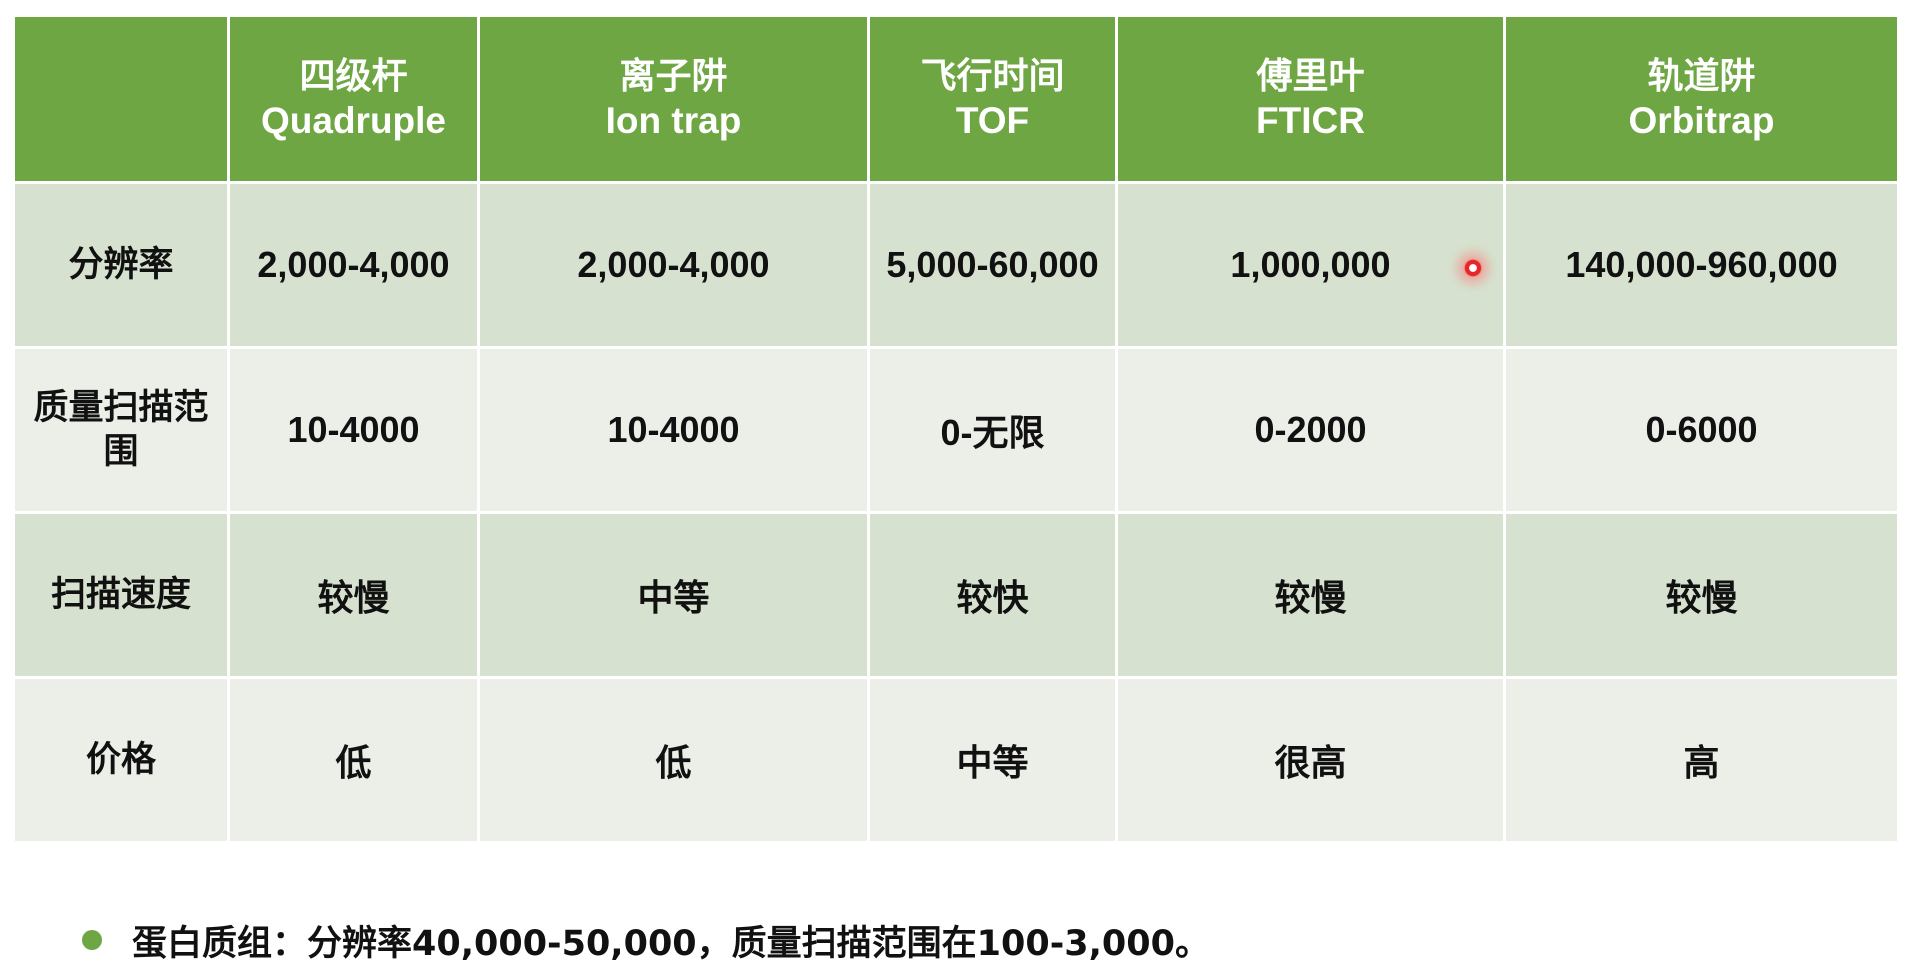  I want to click on pointer-cursor-indicator, so click(1473, 268).